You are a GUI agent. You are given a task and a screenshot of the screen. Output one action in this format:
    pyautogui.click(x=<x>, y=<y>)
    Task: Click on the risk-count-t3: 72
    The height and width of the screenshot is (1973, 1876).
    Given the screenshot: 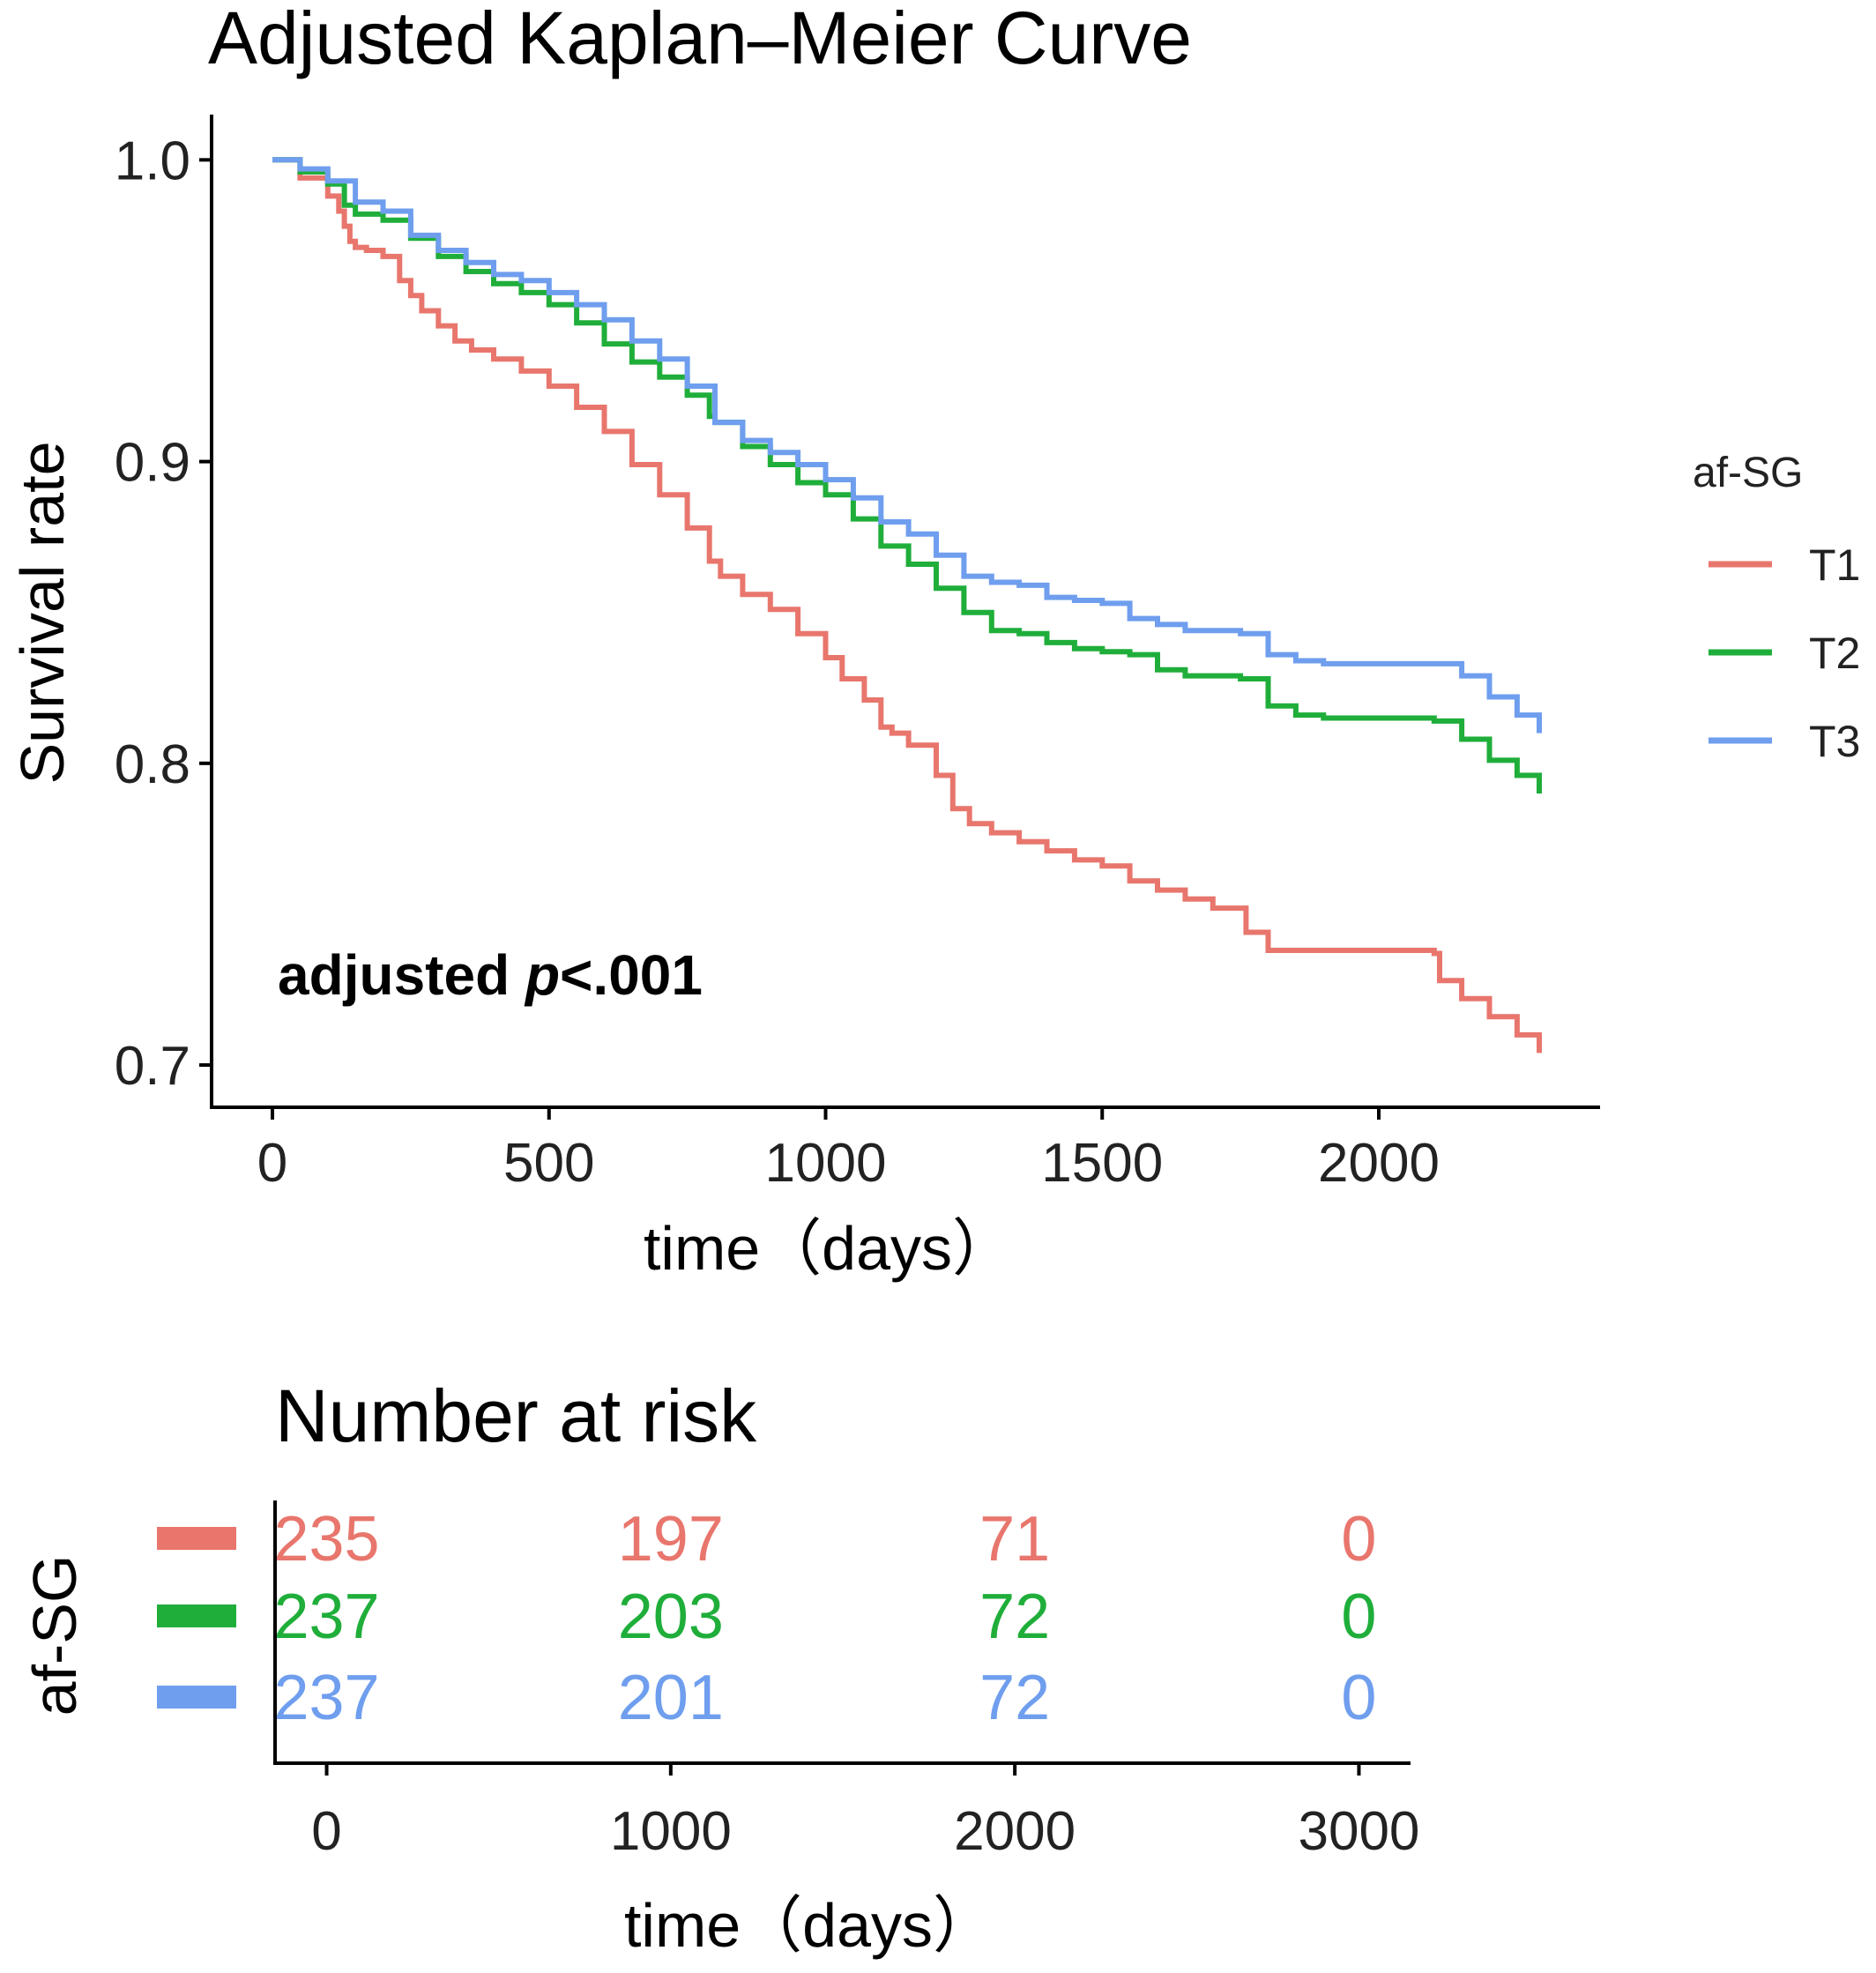 What is the action you would take?
    pyautogui.click(x=1014, y=1698)
    